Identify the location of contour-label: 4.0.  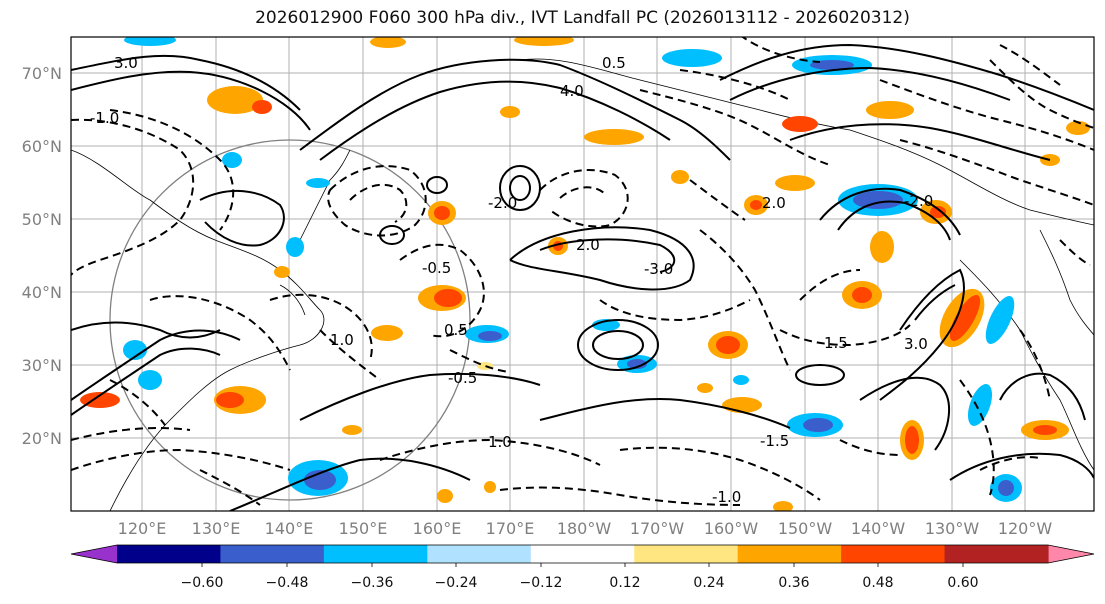
(572, 91).